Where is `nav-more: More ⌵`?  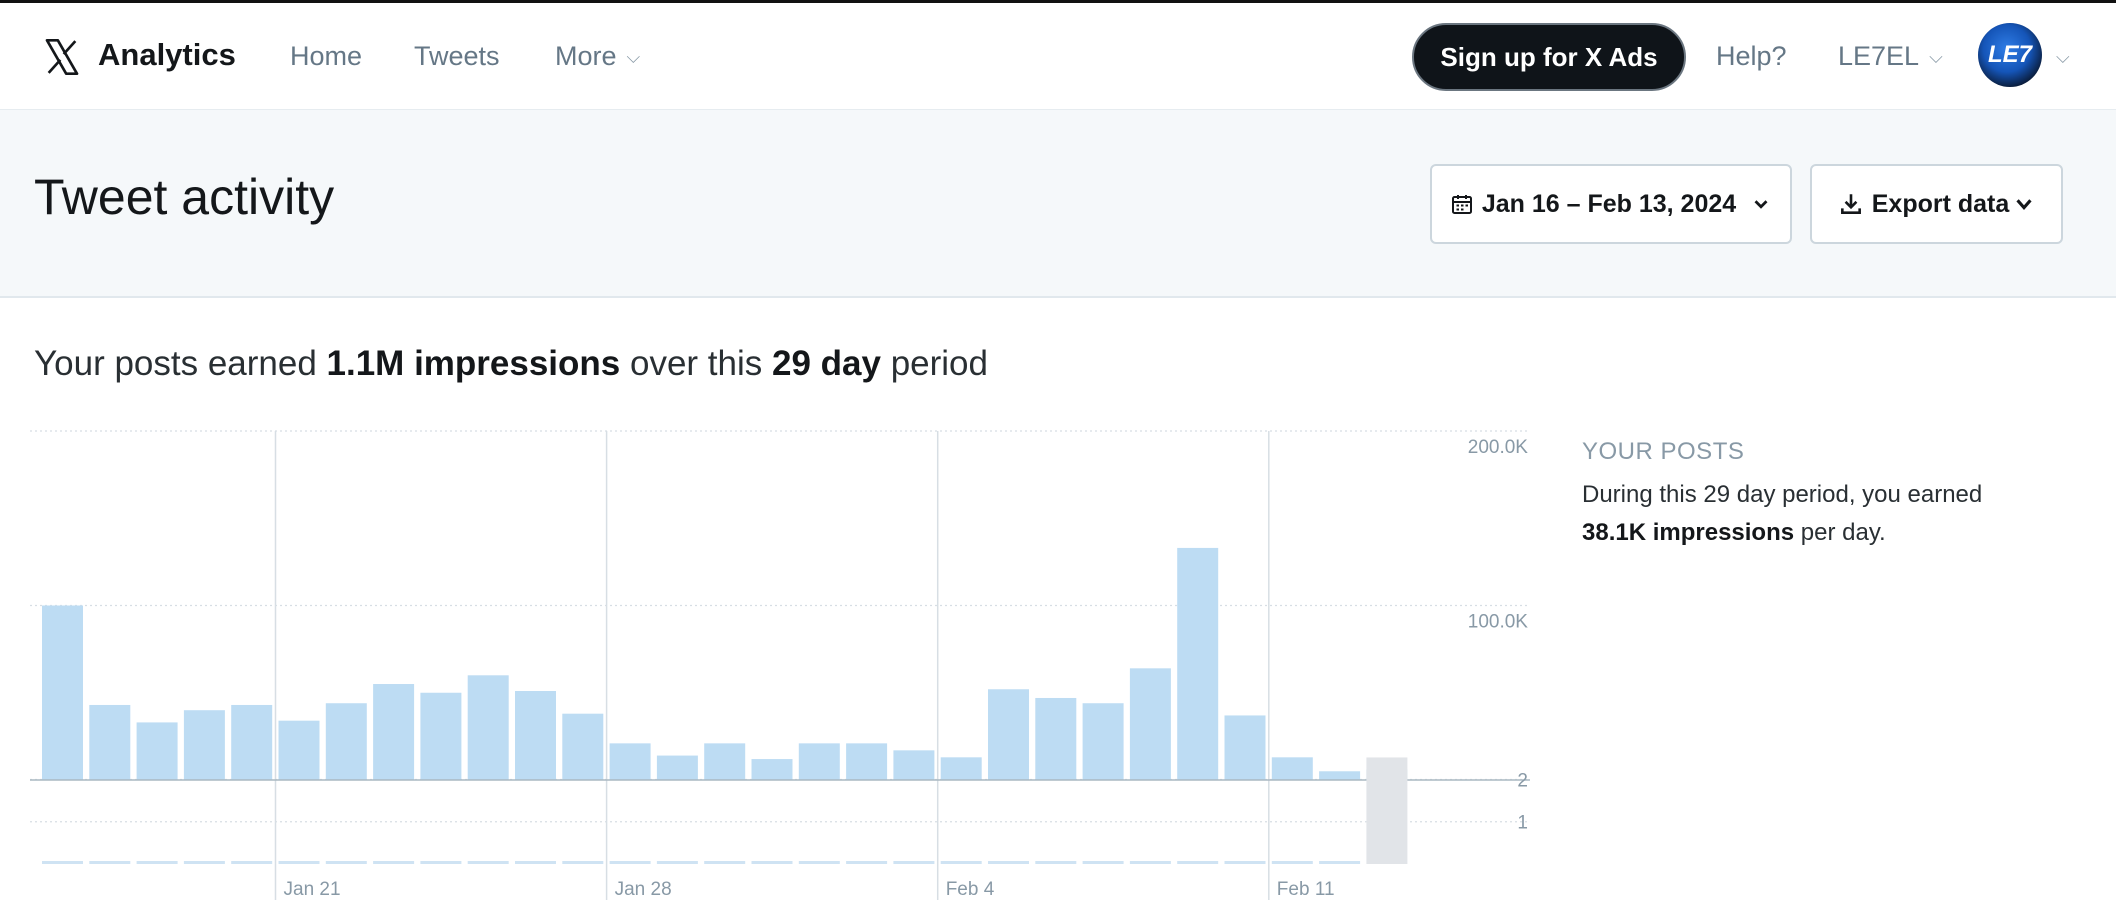 nav-more: More ⌵ is located at coordinates (597, 56).